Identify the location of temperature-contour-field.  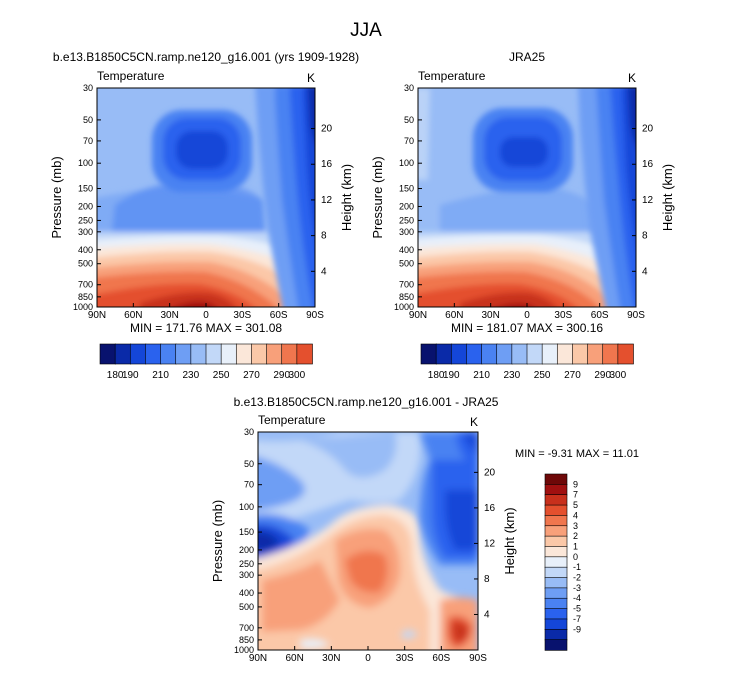
(527, 197).